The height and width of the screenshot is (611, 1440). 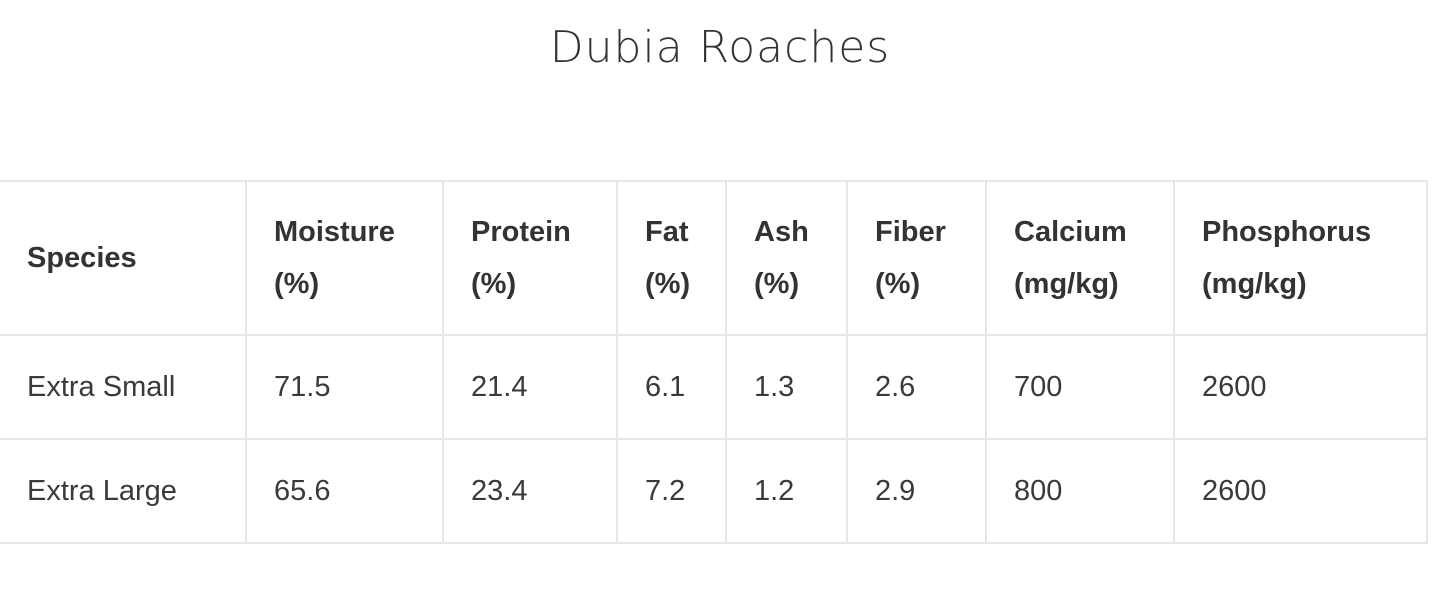 What do you see at coordinates (671, 258) in the screenshot?
I see `column-header: Fat (%)` at bounding box center [671, 258].